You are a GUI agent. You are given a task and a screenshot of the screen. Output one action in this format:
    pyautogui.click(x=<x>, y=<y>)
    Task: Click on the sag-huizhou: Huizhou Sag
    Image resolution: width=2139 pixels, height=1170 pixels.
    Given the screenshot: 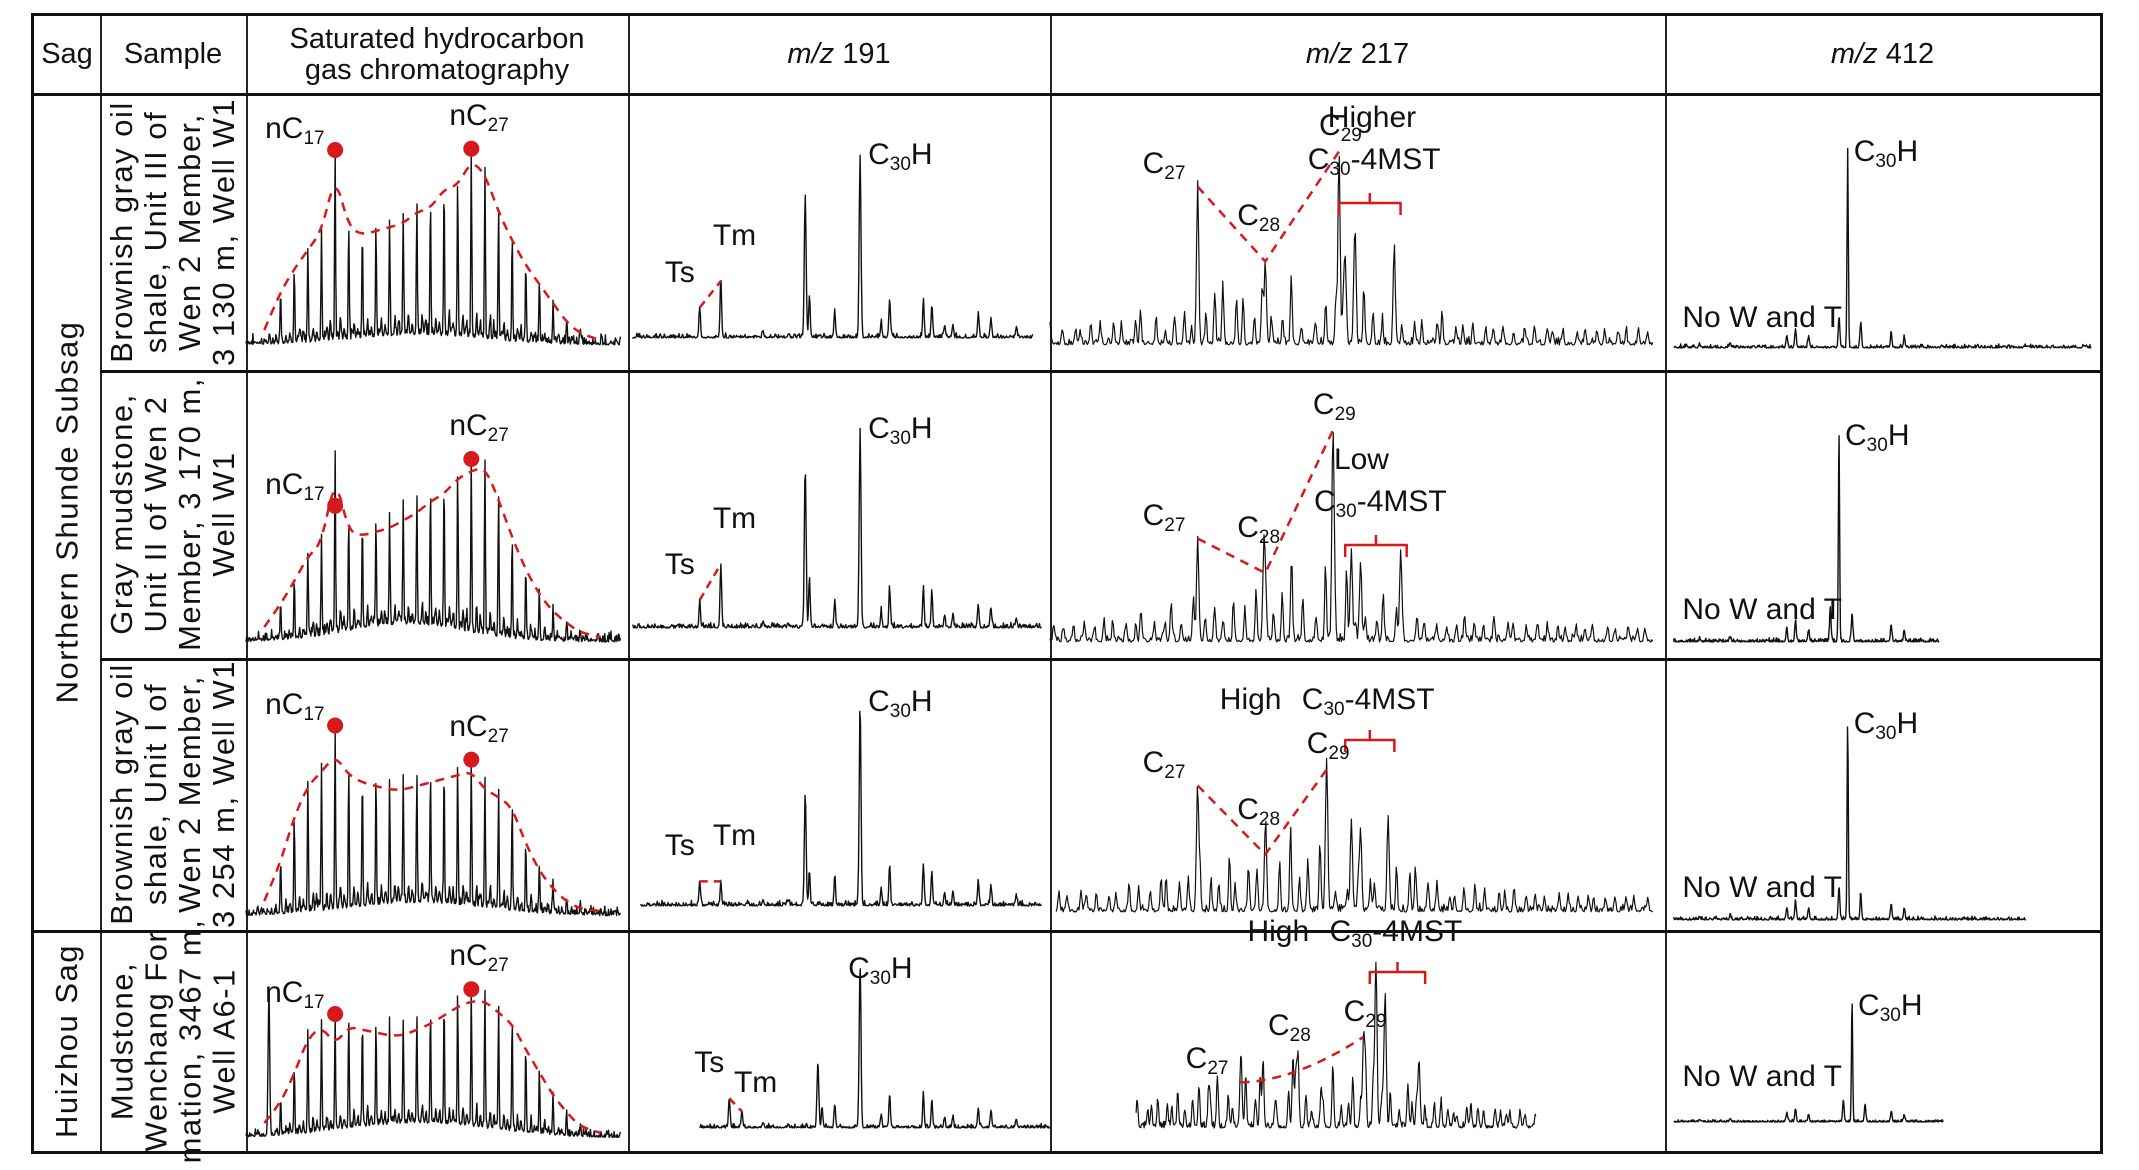 What is the action you would take?
    pyautogui.click(x=67, y=1040)
    